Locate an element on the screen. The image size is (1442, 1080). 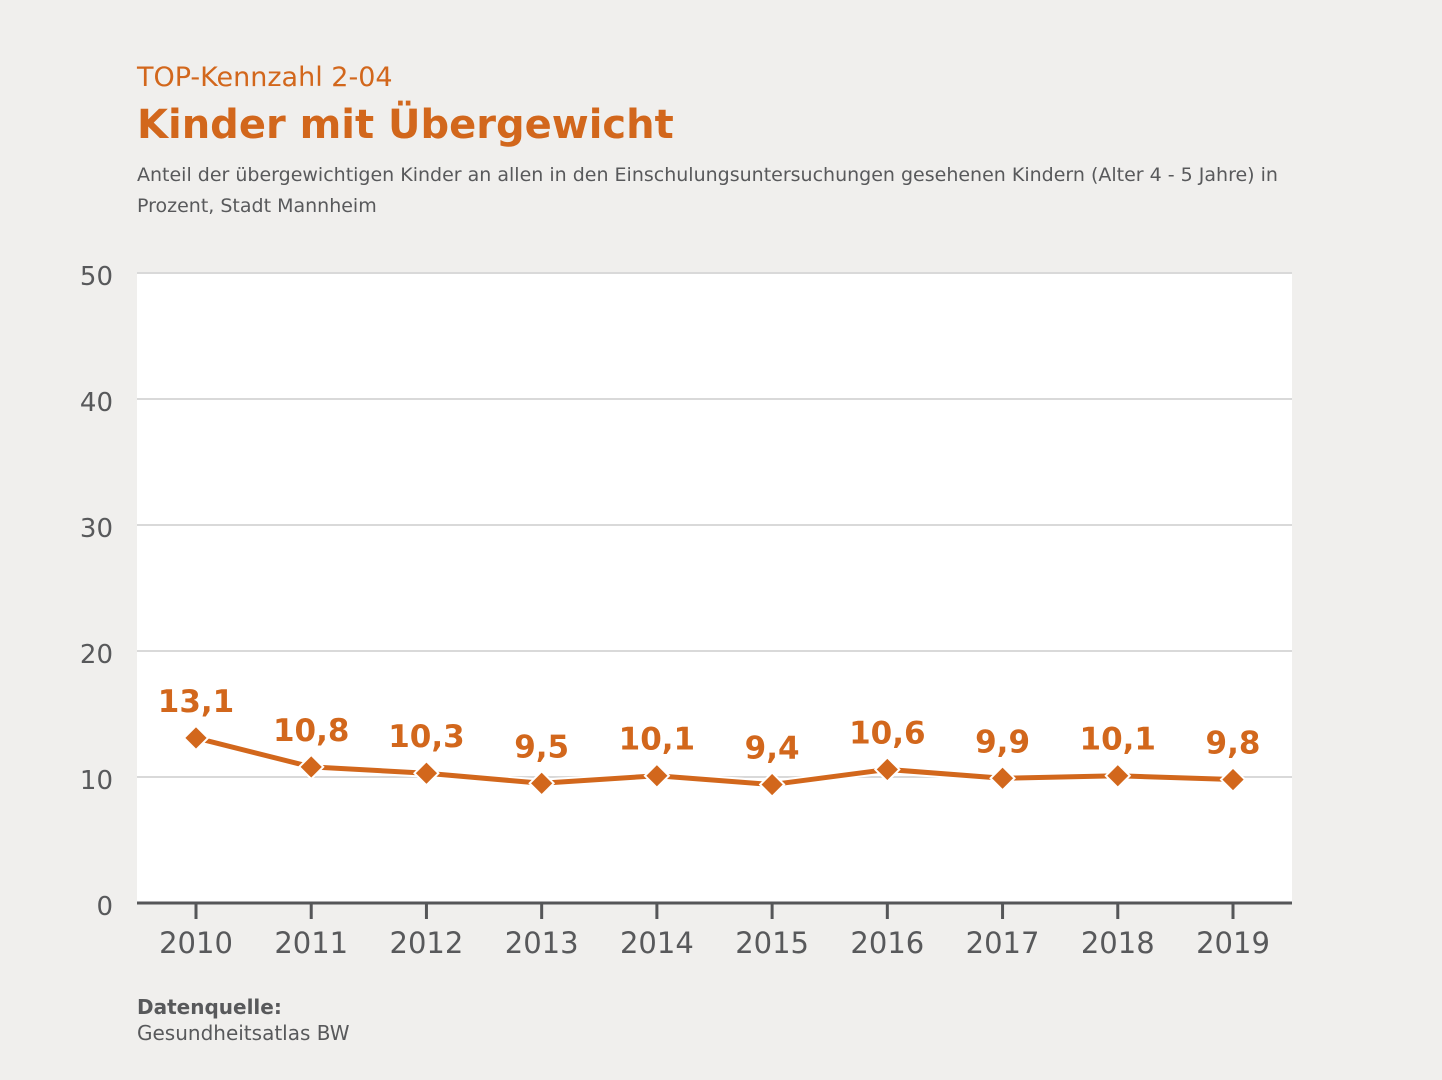
x-axis-tick-label: 2010 is located at coordinates (196, 943).